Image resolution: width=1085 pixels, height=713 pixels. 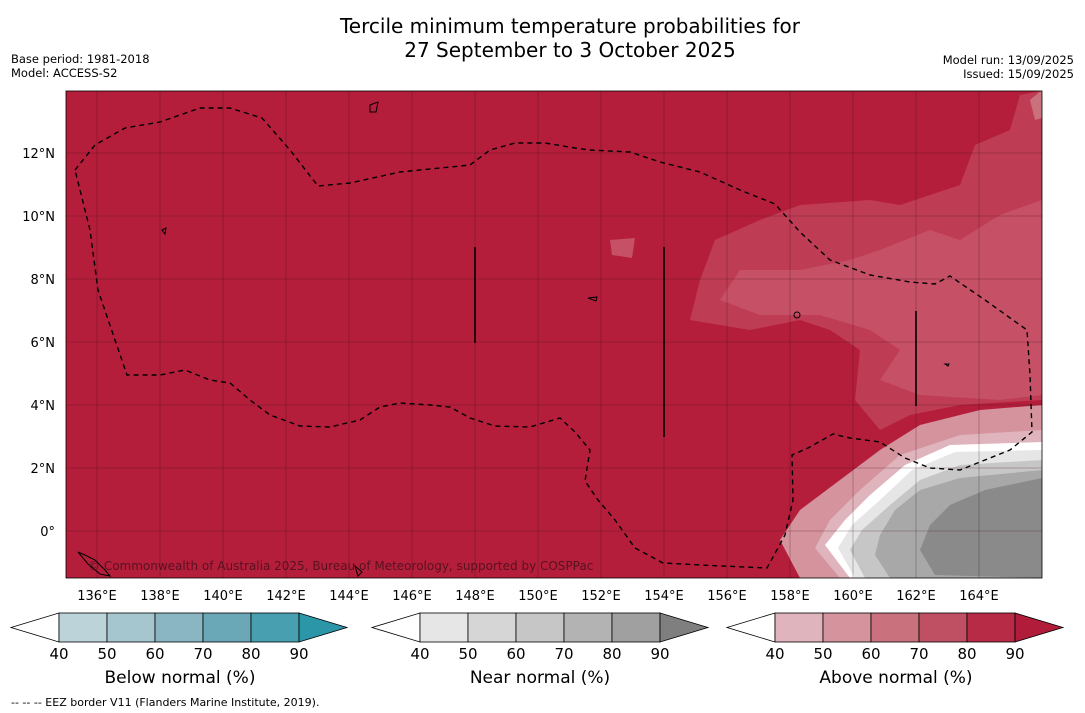 I want to click on above-colorbar-tick: 60, so click(x=870, y=654).